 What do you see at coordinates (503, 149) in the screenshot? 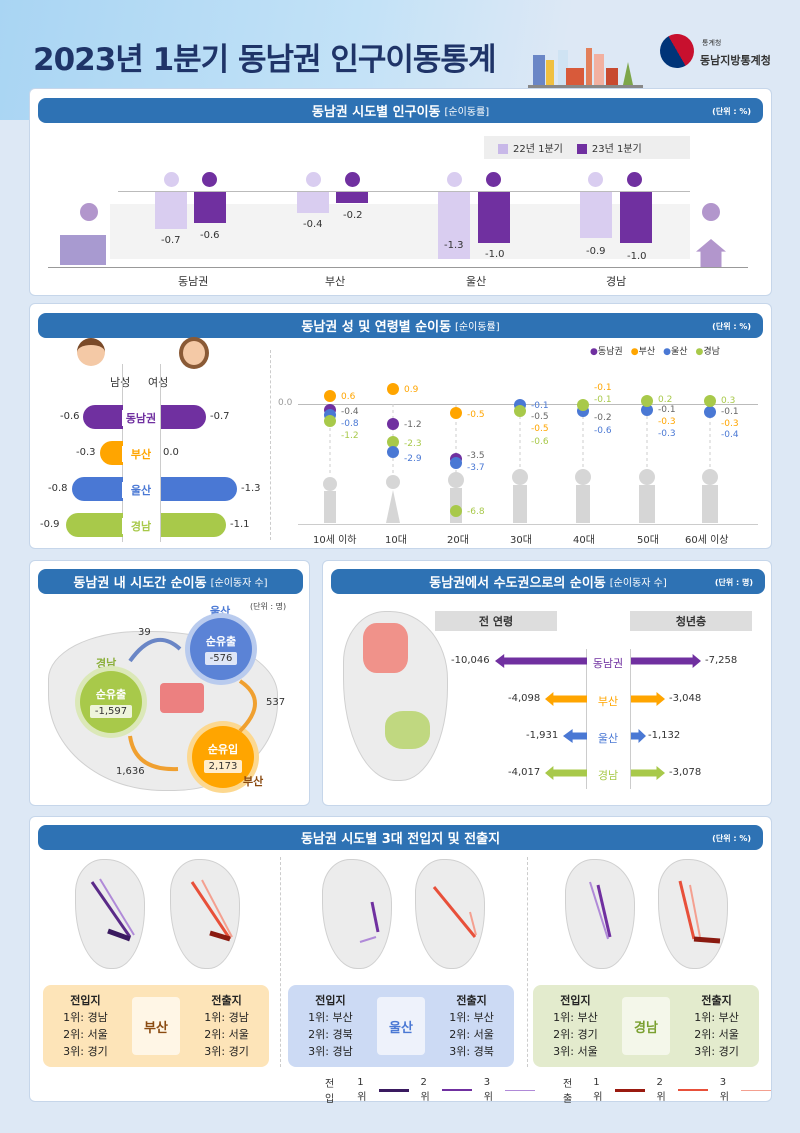
I see `legend-swatch-light` at bounding box center [503, 149].